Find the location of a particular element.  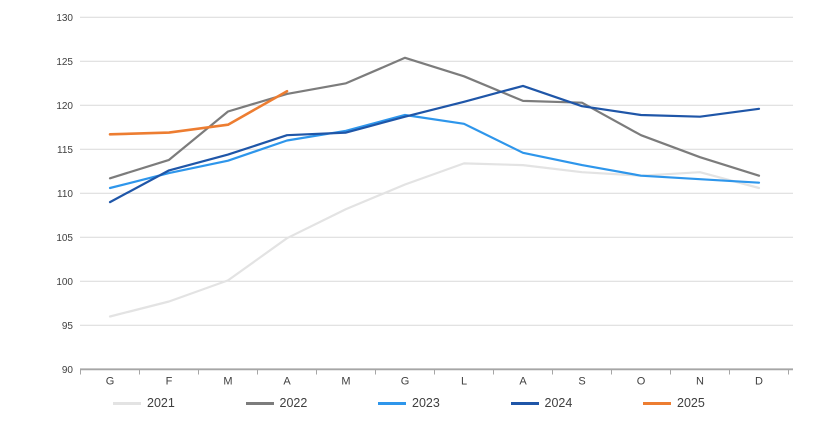

legend-label: 2024 is located at coordinates (558, 403).